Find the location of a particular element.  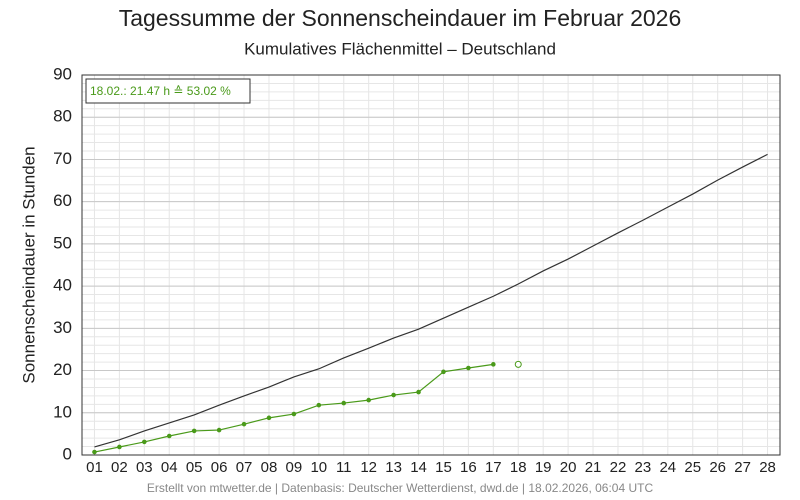

x-tick-label: 20 is located at coordinates (568, 467).